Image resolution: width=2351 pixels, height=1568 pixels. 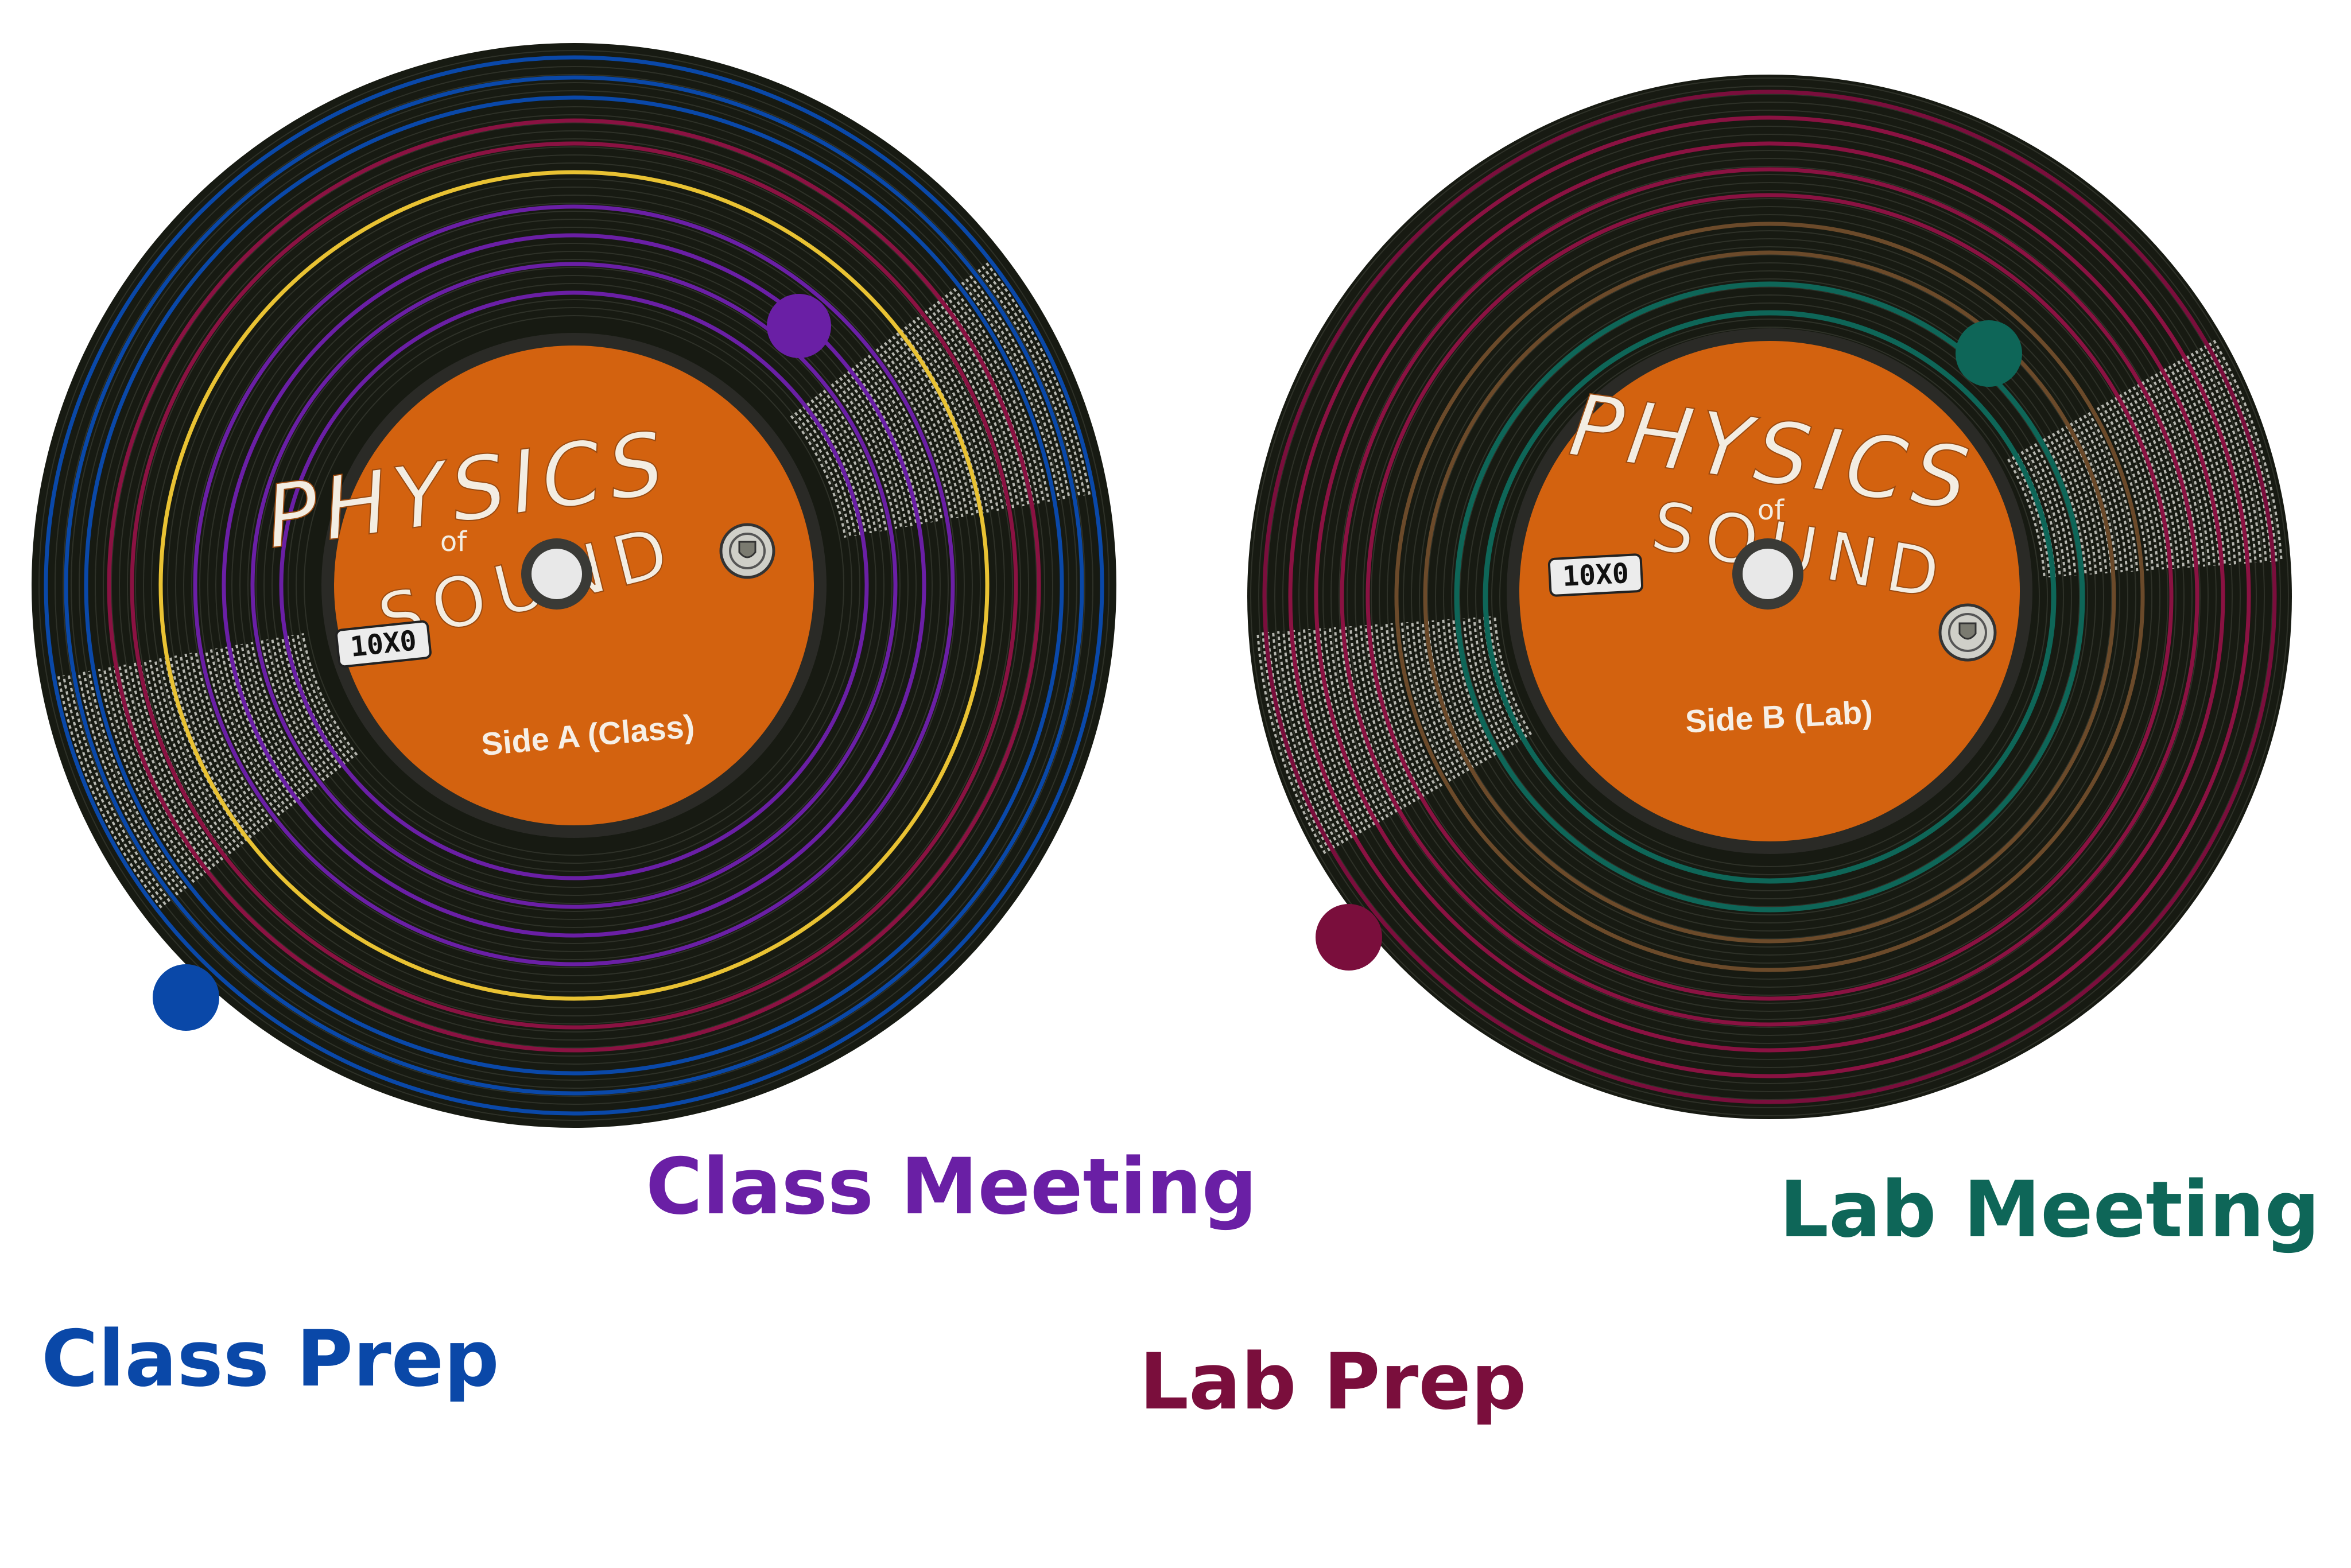 What do you see at coordinates (1333, 1382) in the screenshot?
I see `caption-lab-prep: Lab Prep` at bounding box center [1333, 1382].